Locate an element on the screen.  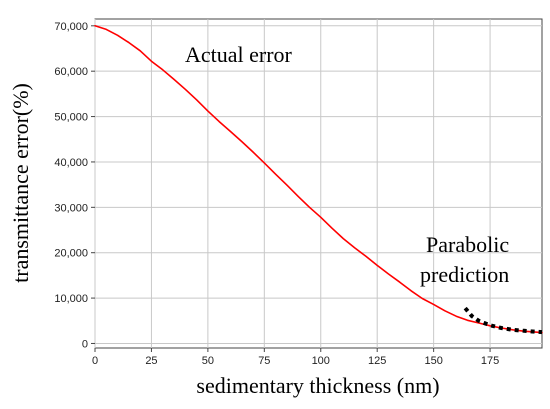
parabolic-annotation-line1: Parabolic is located at coordinates (467, 244).